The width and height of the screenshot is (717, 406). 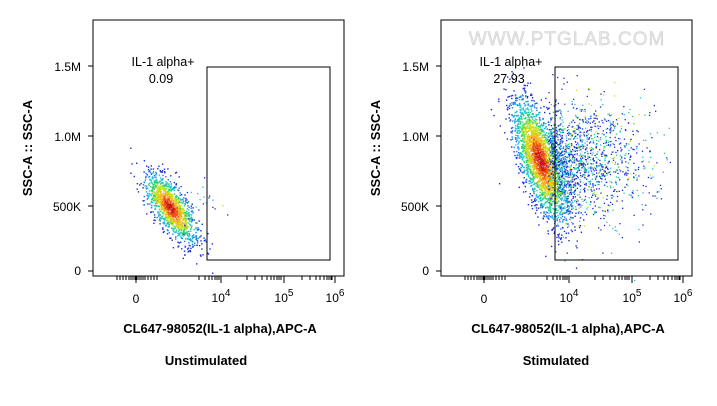 What do you see at coordinates (567, 39) in the screenshot?
I see `watermark-text: WWW.PTGLAB.COM` at bounding box center [567, 39].